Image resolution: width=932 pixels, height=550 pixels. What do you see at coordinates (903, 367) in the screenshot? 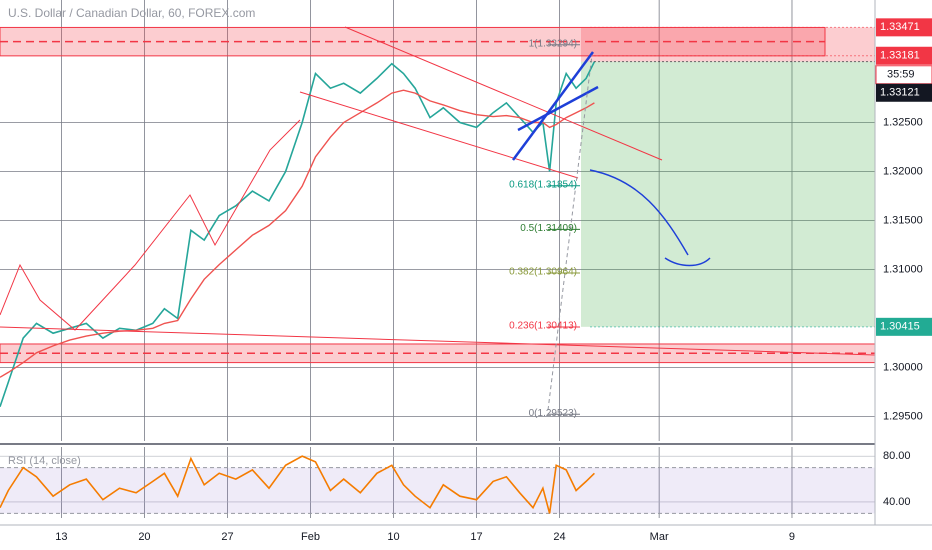
I see `y-tick-label: 1.30000` at bounding box center [903, 367].